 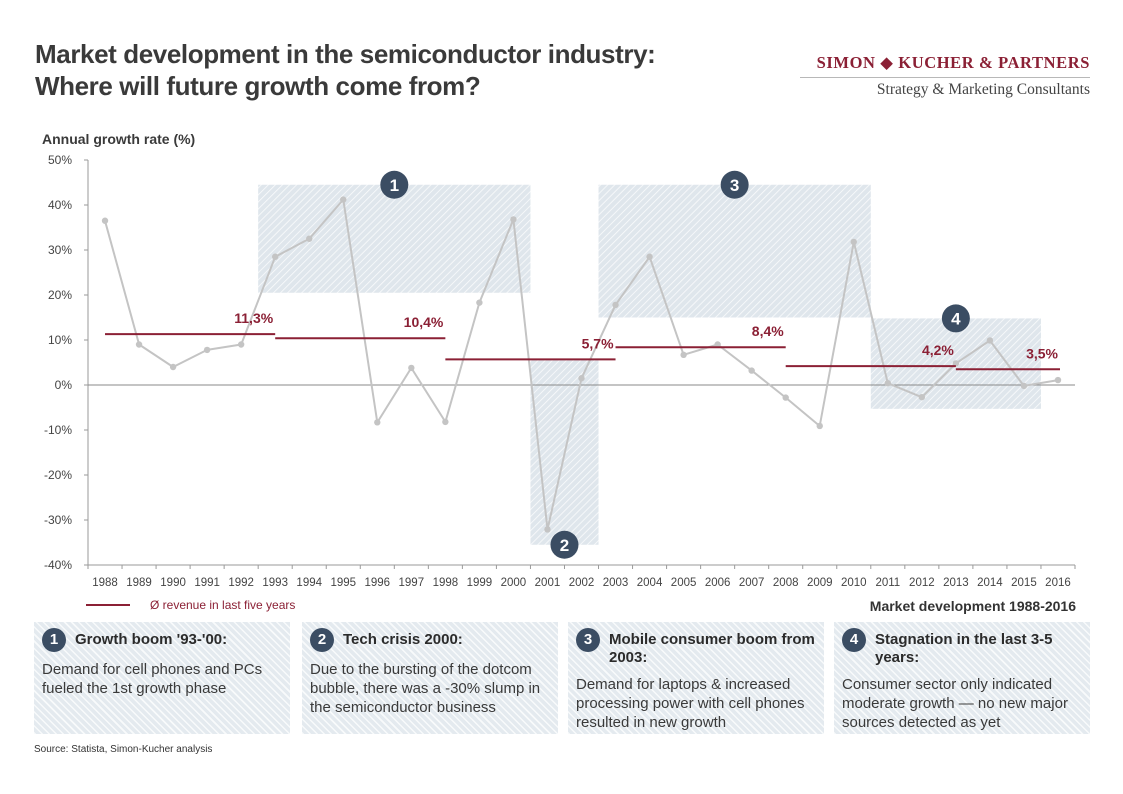 What do you see at coordinates (275, 583) in the screenshot?
I see `x-tick-label: 1993` at bounding box center [275, 583].